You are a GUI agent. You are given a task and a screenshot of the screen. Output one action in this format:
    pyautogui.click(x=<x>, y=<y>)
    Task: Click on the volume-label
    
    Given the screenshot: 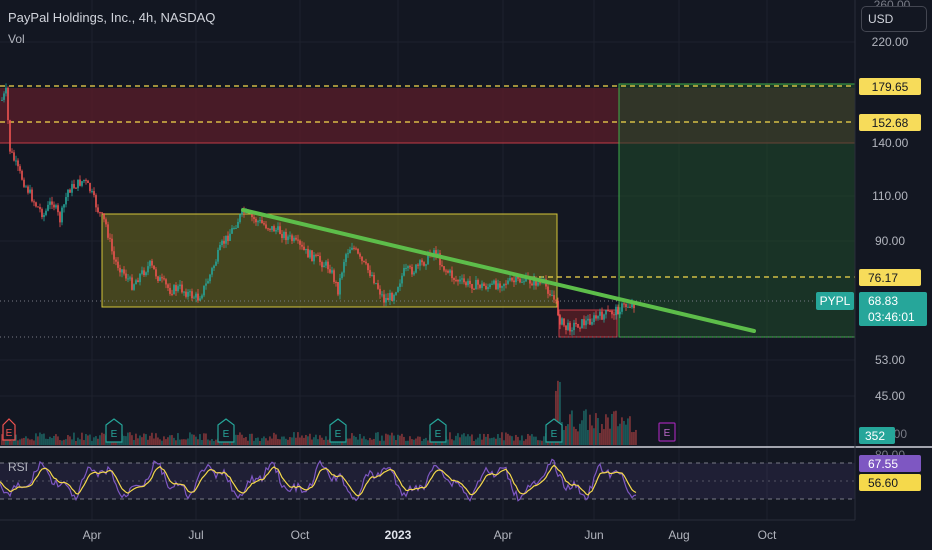 What is the action you would take?
    pyautogui.click(x=877, y=435)
    